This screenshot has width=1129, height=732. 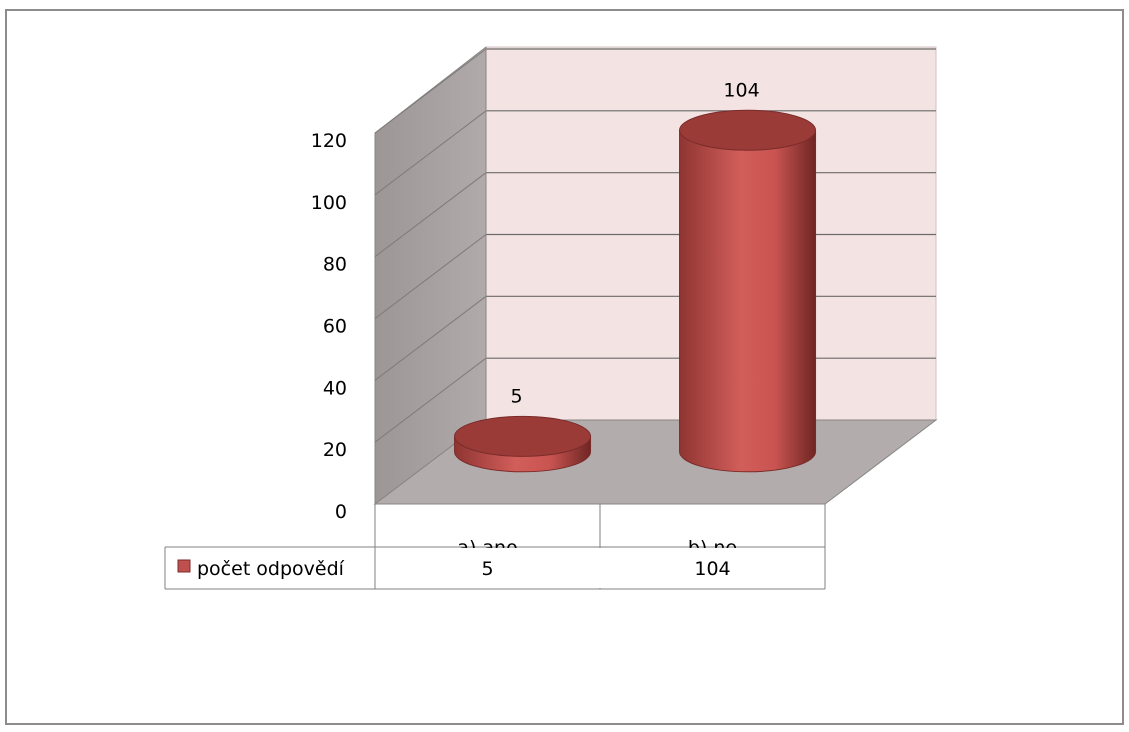 I want to click on legend-key, so click(x=184, y=566).